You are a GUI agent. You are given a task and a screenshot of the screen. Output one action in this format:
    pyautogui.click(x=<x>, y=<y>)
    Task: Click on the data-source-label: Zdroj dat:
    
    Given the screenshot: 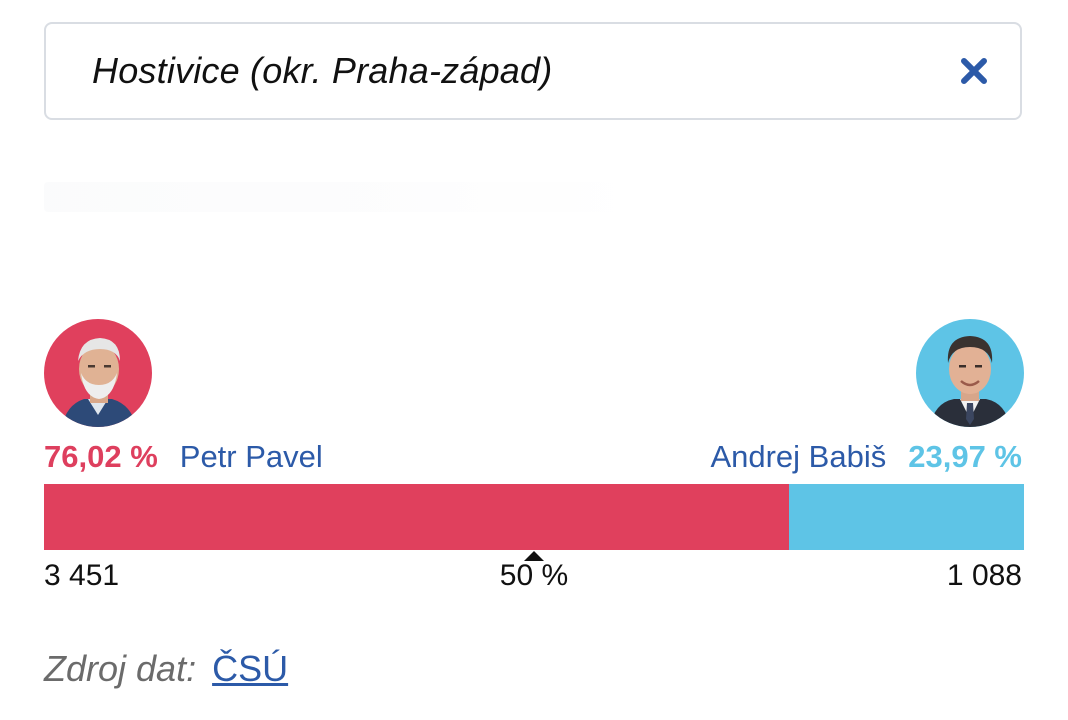 What is the action you would take?
    pyautogui.click(x=120, y=668)
    